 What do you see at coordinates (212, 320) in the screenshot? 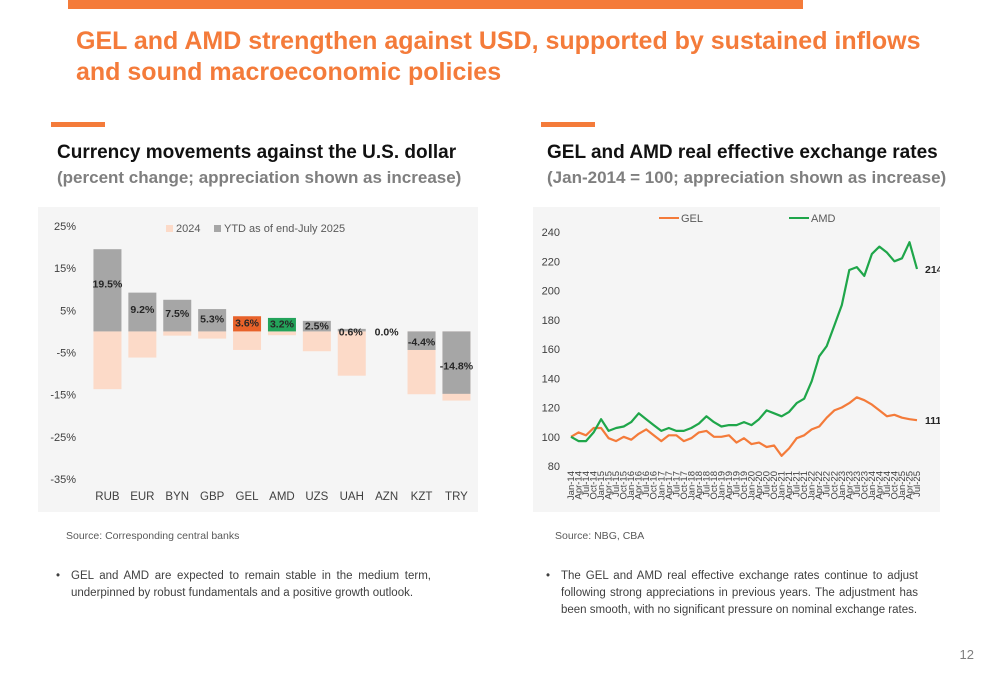
I see `bar-ytd-gbp` at bounding box center [212, 320].